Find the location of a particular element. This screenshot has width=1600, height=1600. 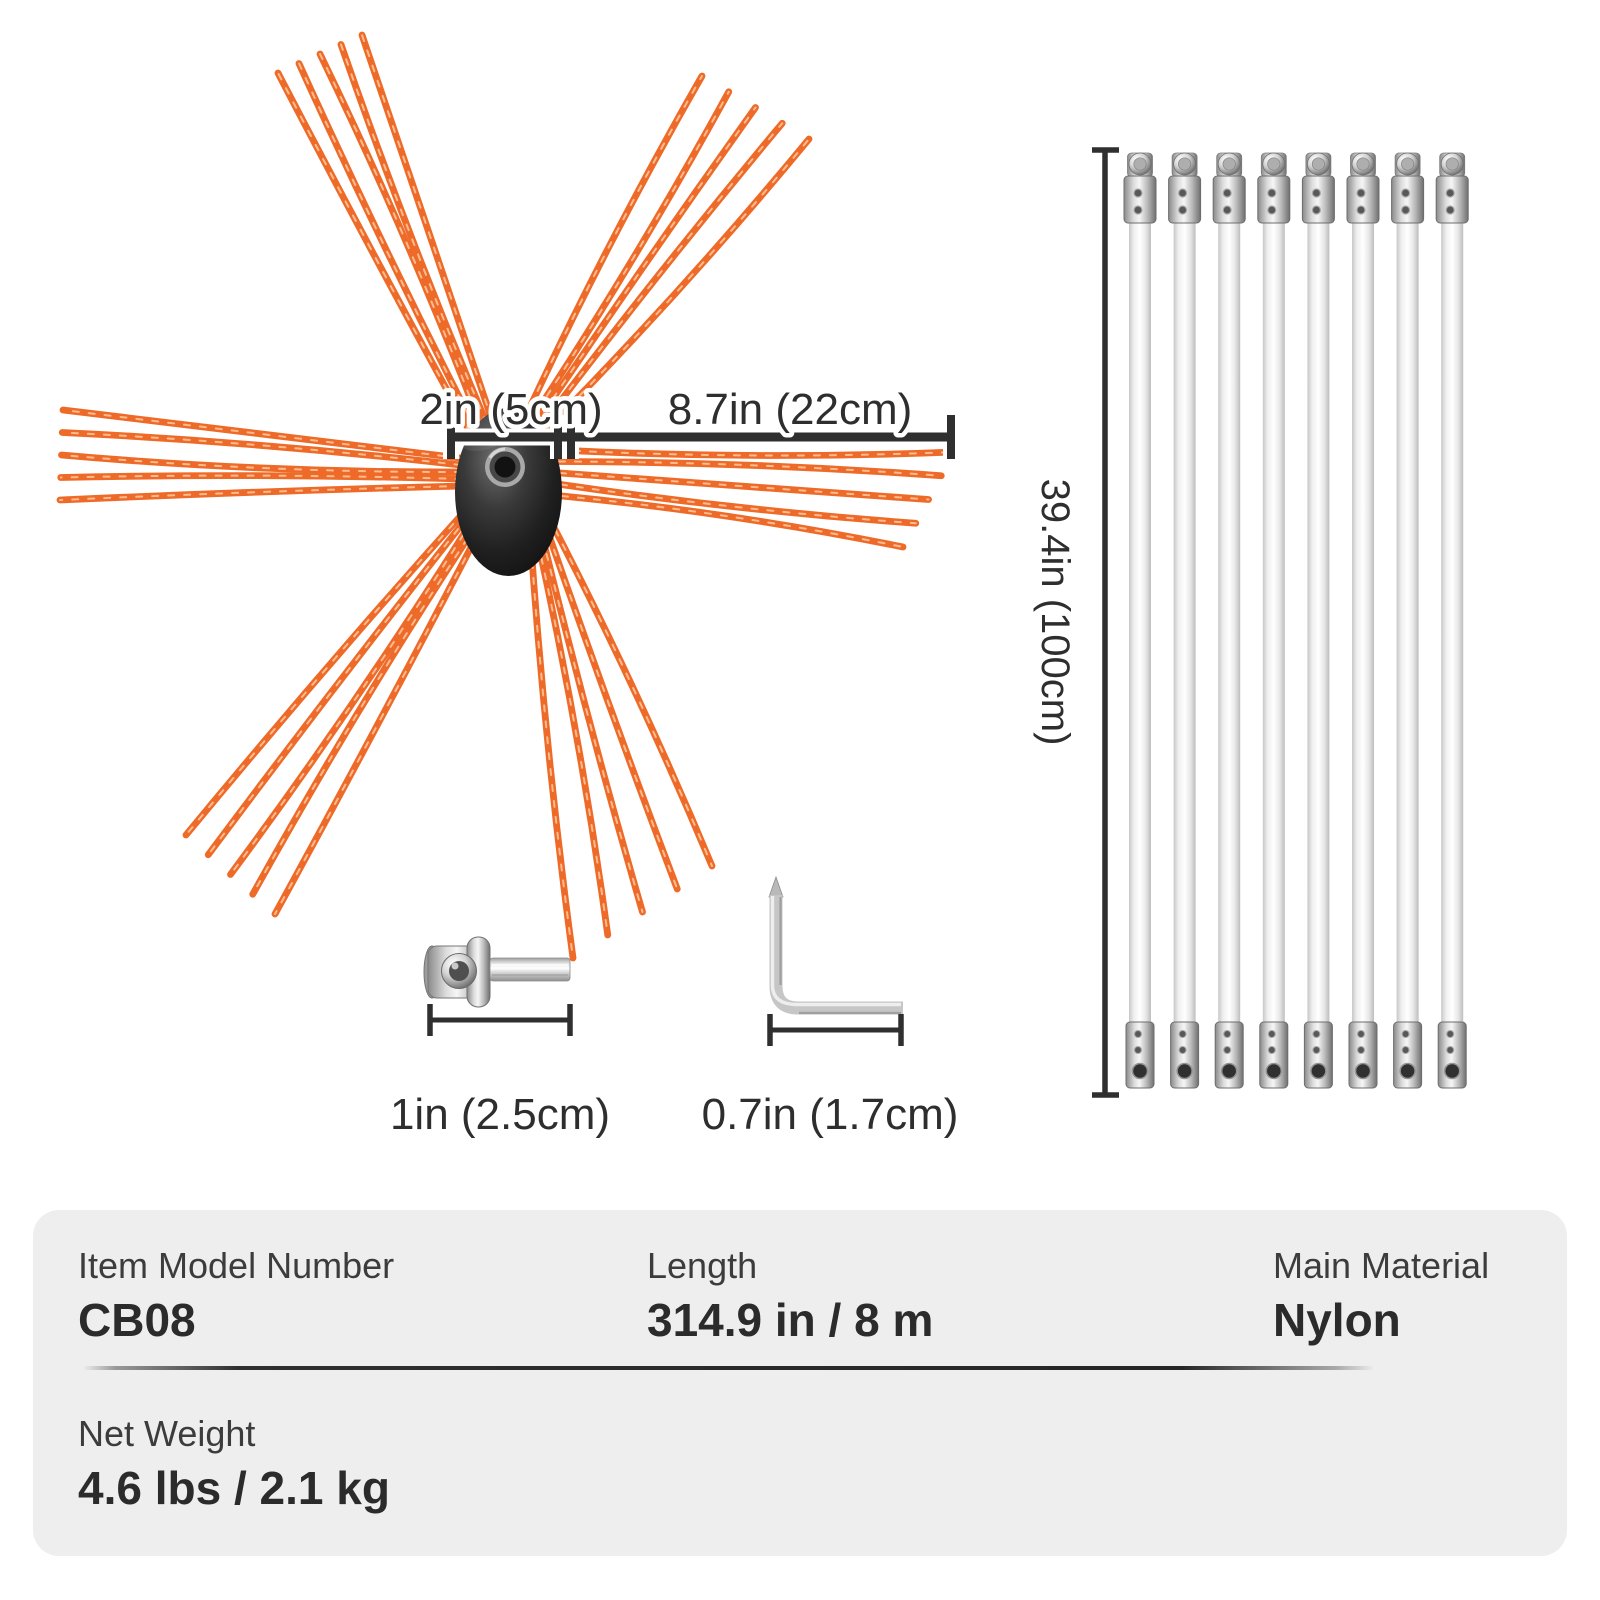

spec-divider is located at coordinates (729, 1368).